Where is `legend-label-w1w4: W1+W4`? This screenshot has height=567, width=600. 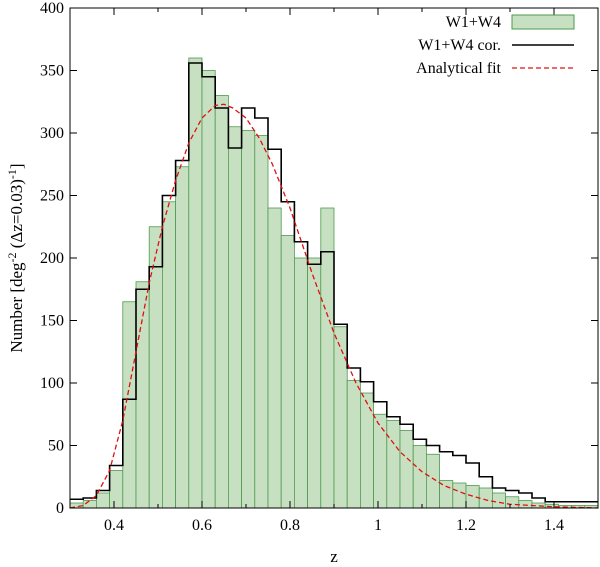 legend-label-w1w4: W1+W4 is located at coordinates (473, 22).